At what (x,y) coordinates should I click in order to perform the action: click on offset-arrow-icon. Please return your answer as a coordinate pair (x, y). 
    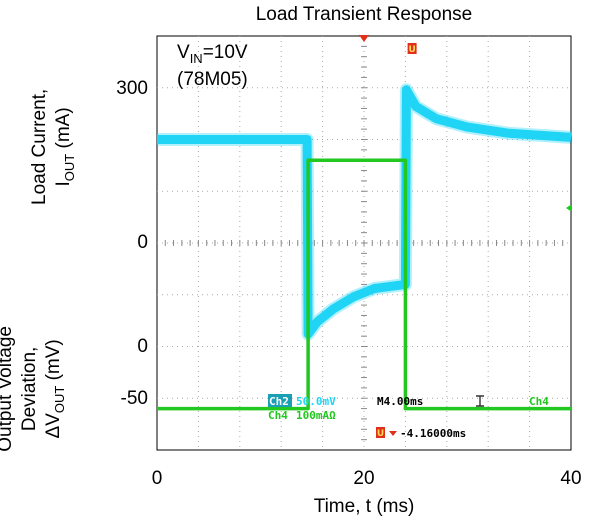
    Looking at the image, I should click on (393, 433).